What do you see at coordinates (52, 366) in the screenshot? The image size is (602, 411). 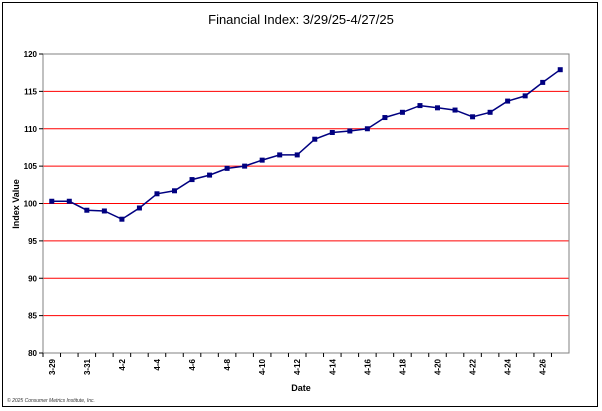 I see `x-tick-label: 3-29` at bounding box center [52, 366].